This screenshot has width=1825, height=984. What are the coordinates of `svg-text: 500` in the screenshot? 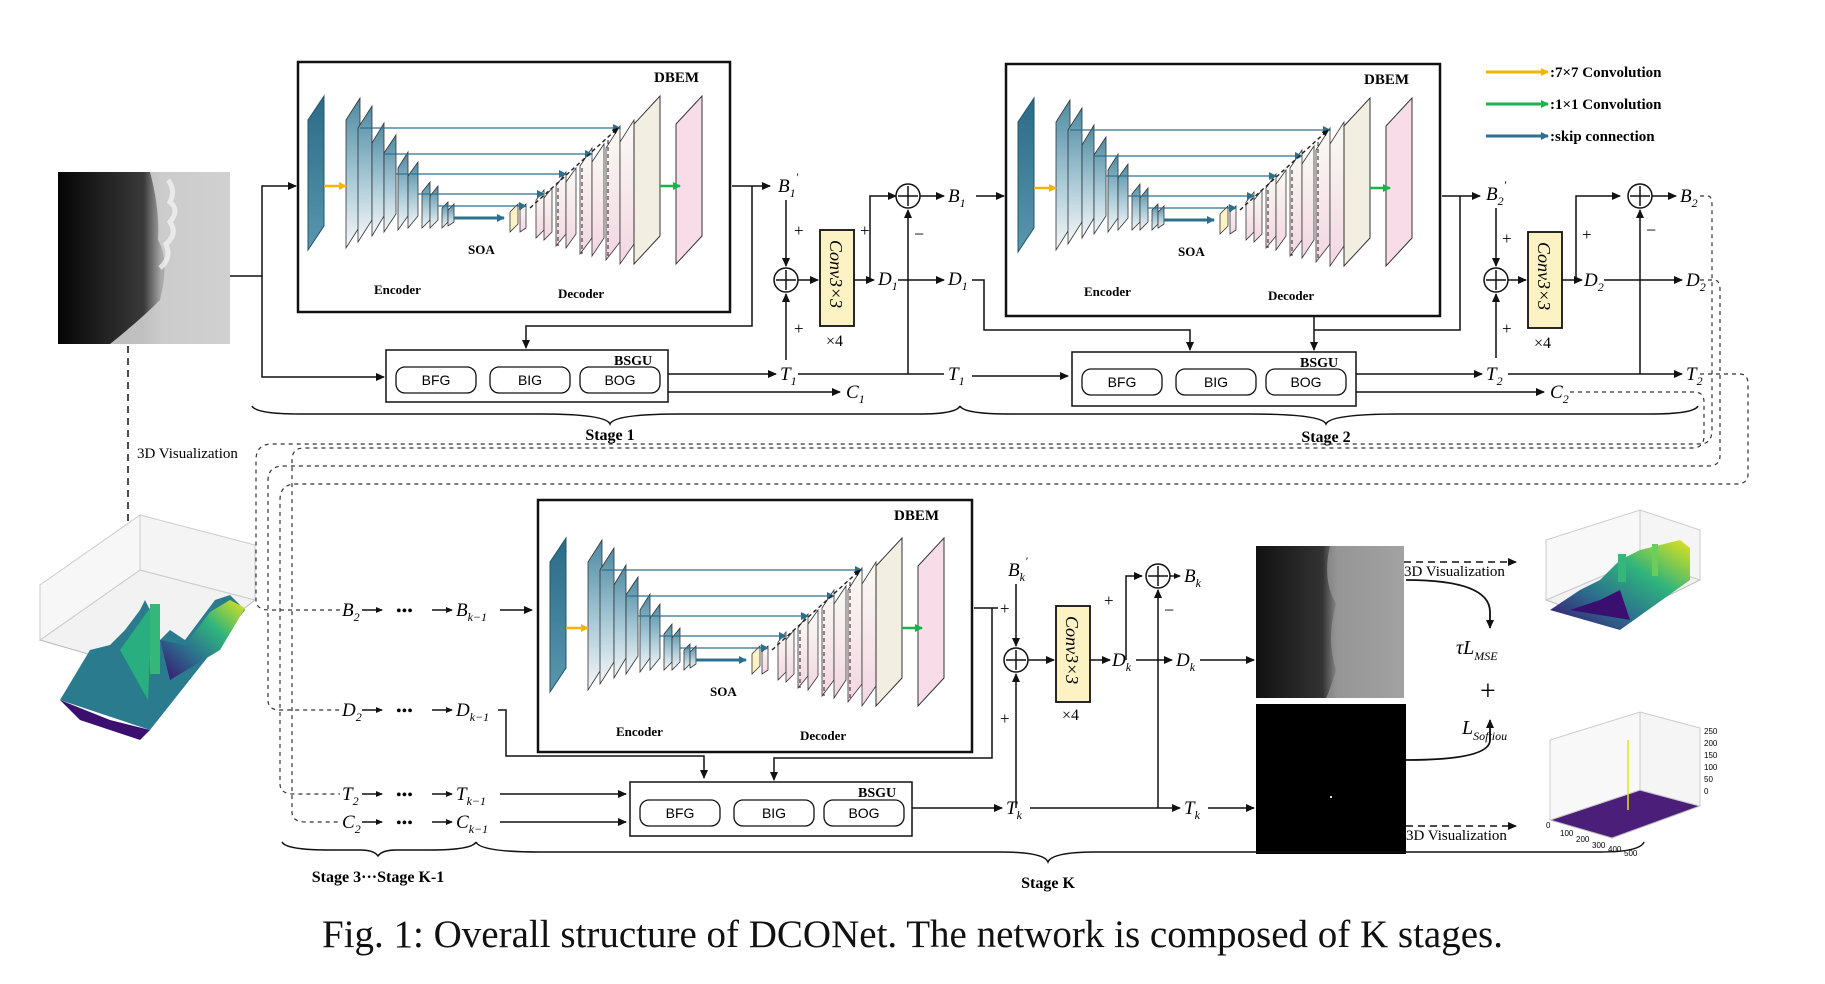 It's located at (1631, 853).